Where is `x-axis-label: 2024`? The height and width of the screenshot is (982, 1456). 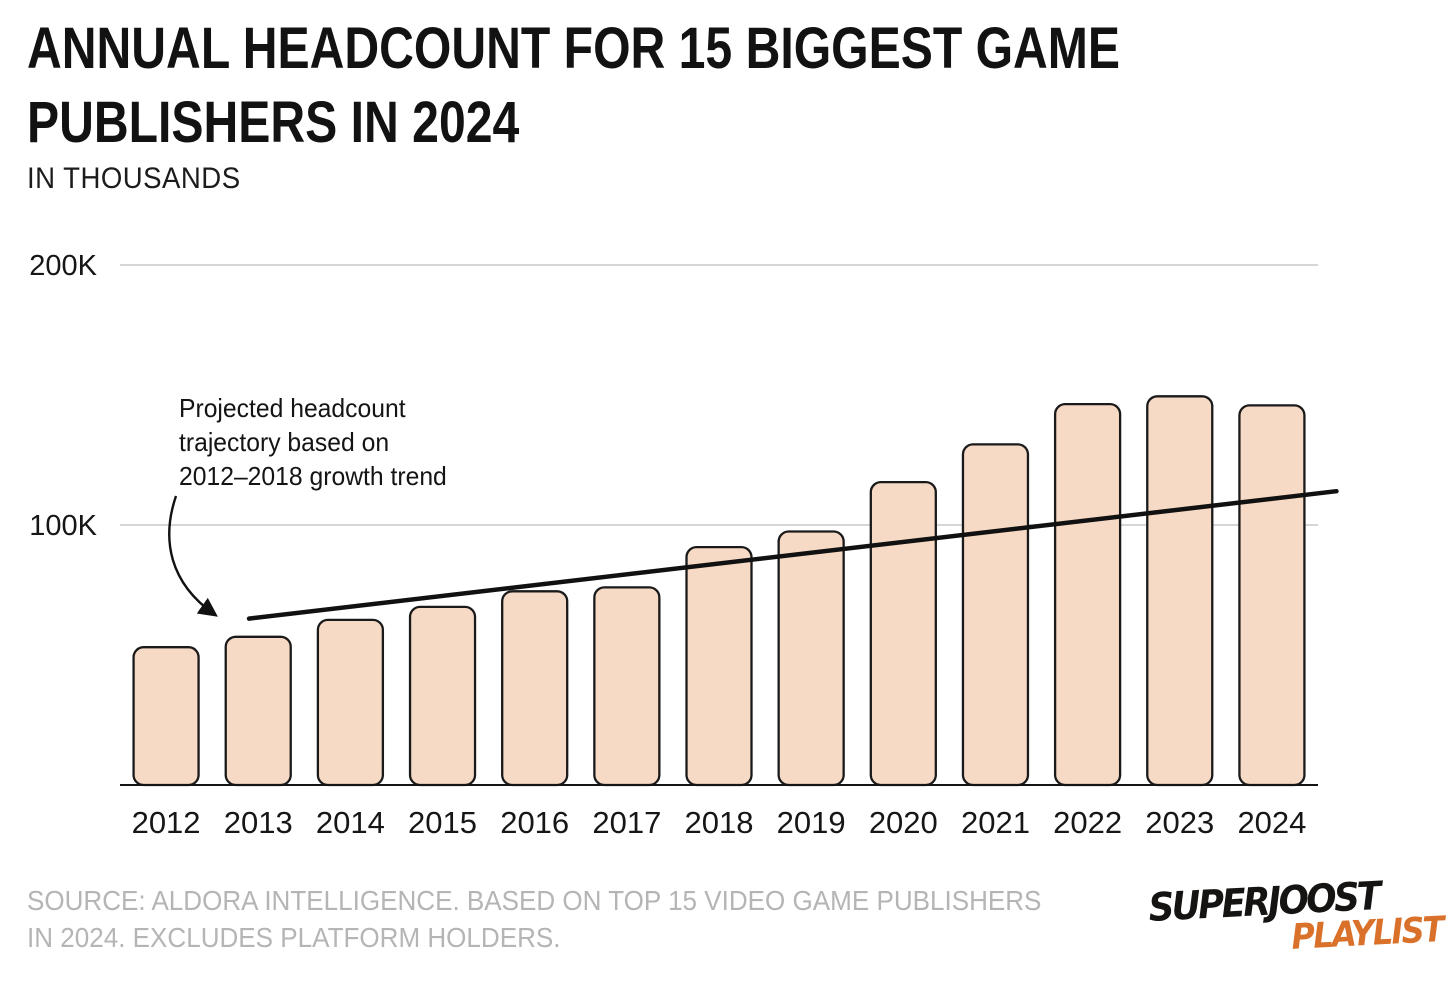 x-axis-label: 2024 is located at coordinates (1271, 822).